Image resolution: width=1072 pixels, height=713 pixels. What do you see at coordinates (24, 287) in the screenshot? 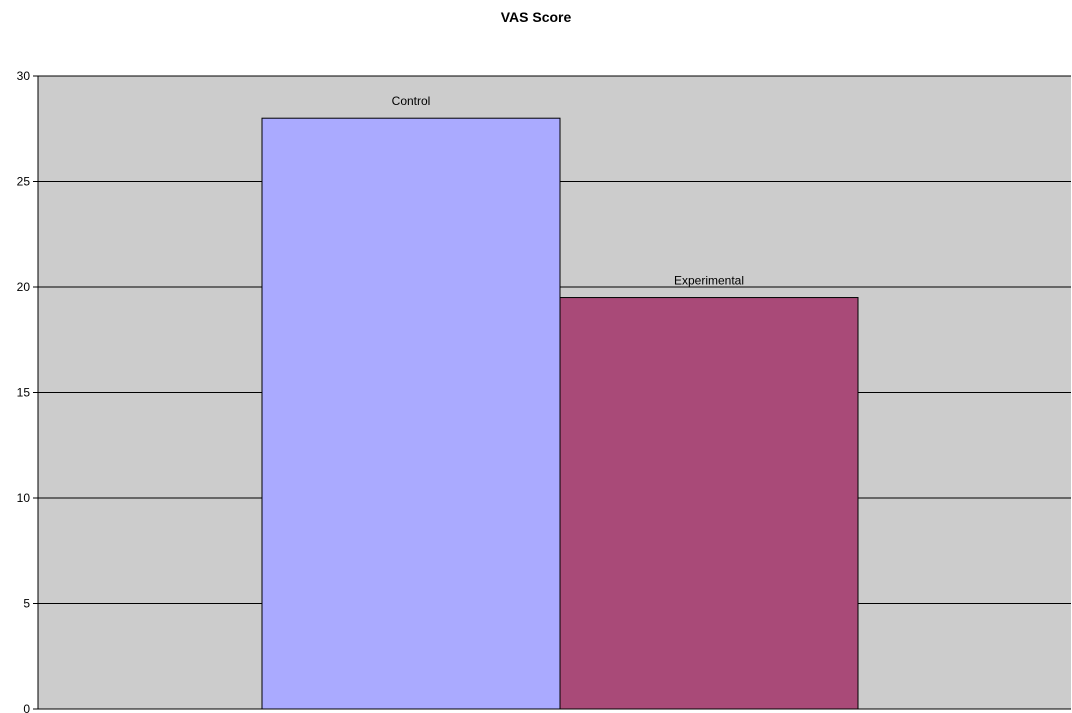
I see `y-tick-label: 20` at bounding box center [24, 287].